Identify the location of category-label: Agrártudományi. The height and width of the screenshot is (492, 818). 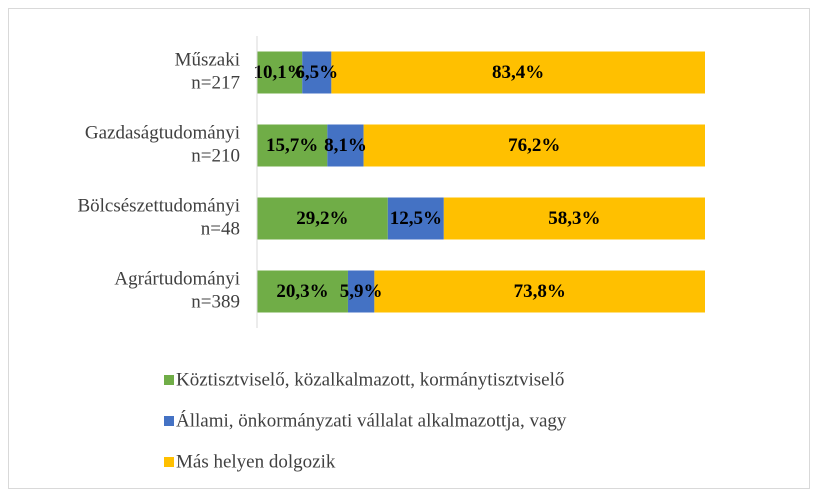
(177, 278).